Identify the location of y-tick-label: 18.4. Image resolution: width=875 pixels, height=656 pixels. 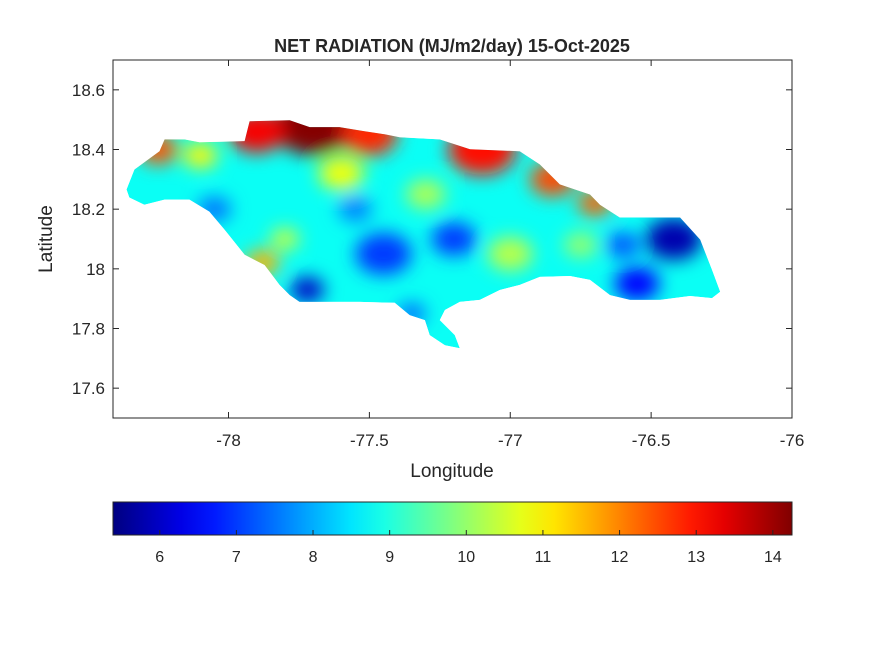
(88, 150).